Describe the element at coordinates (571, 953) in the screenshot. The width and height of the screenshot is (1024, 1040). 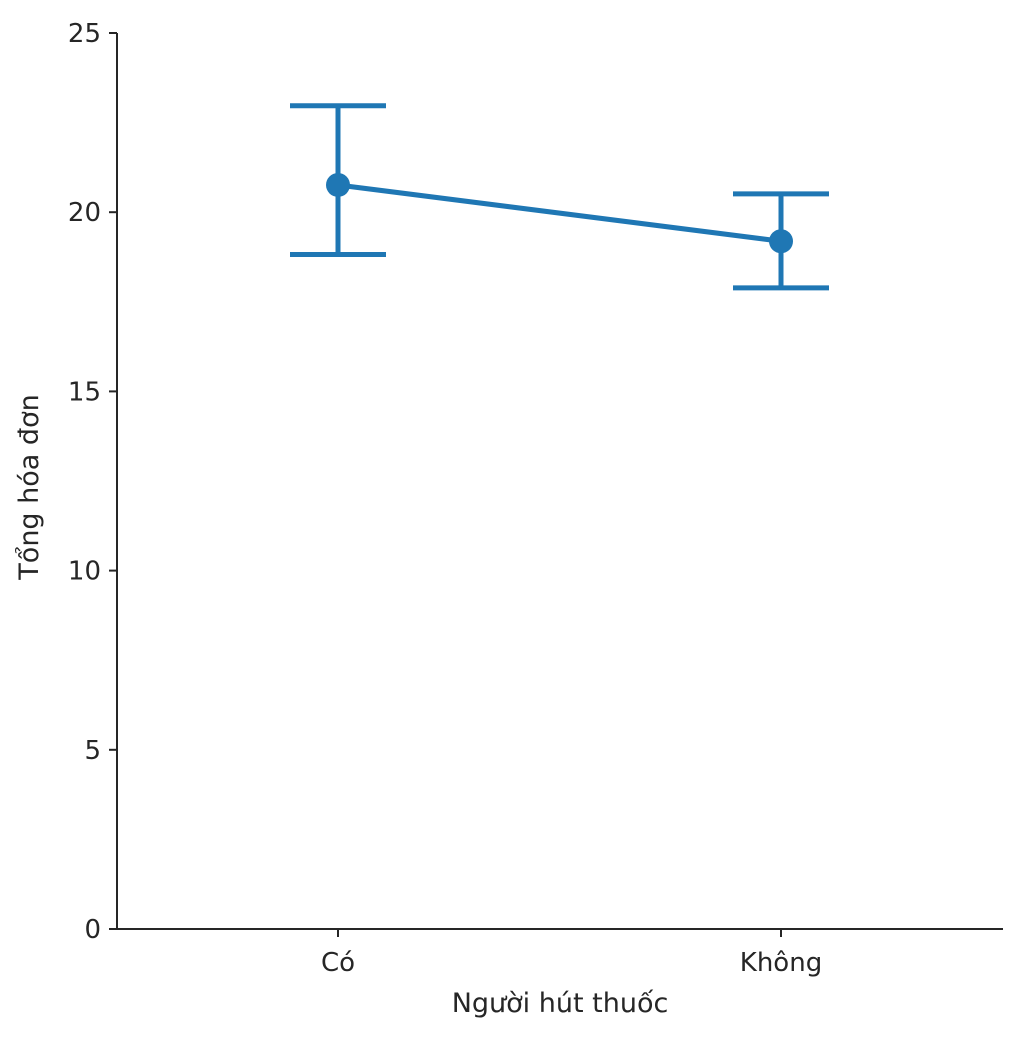
I see `x-axis-ticks: Có Không` at that location.